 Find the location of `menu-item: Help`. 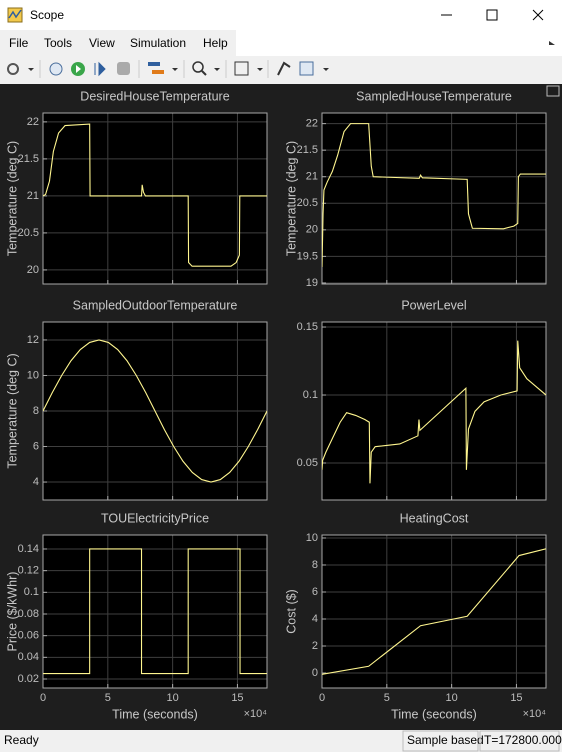

menu-item: Help is located at coordinates (215, 43).